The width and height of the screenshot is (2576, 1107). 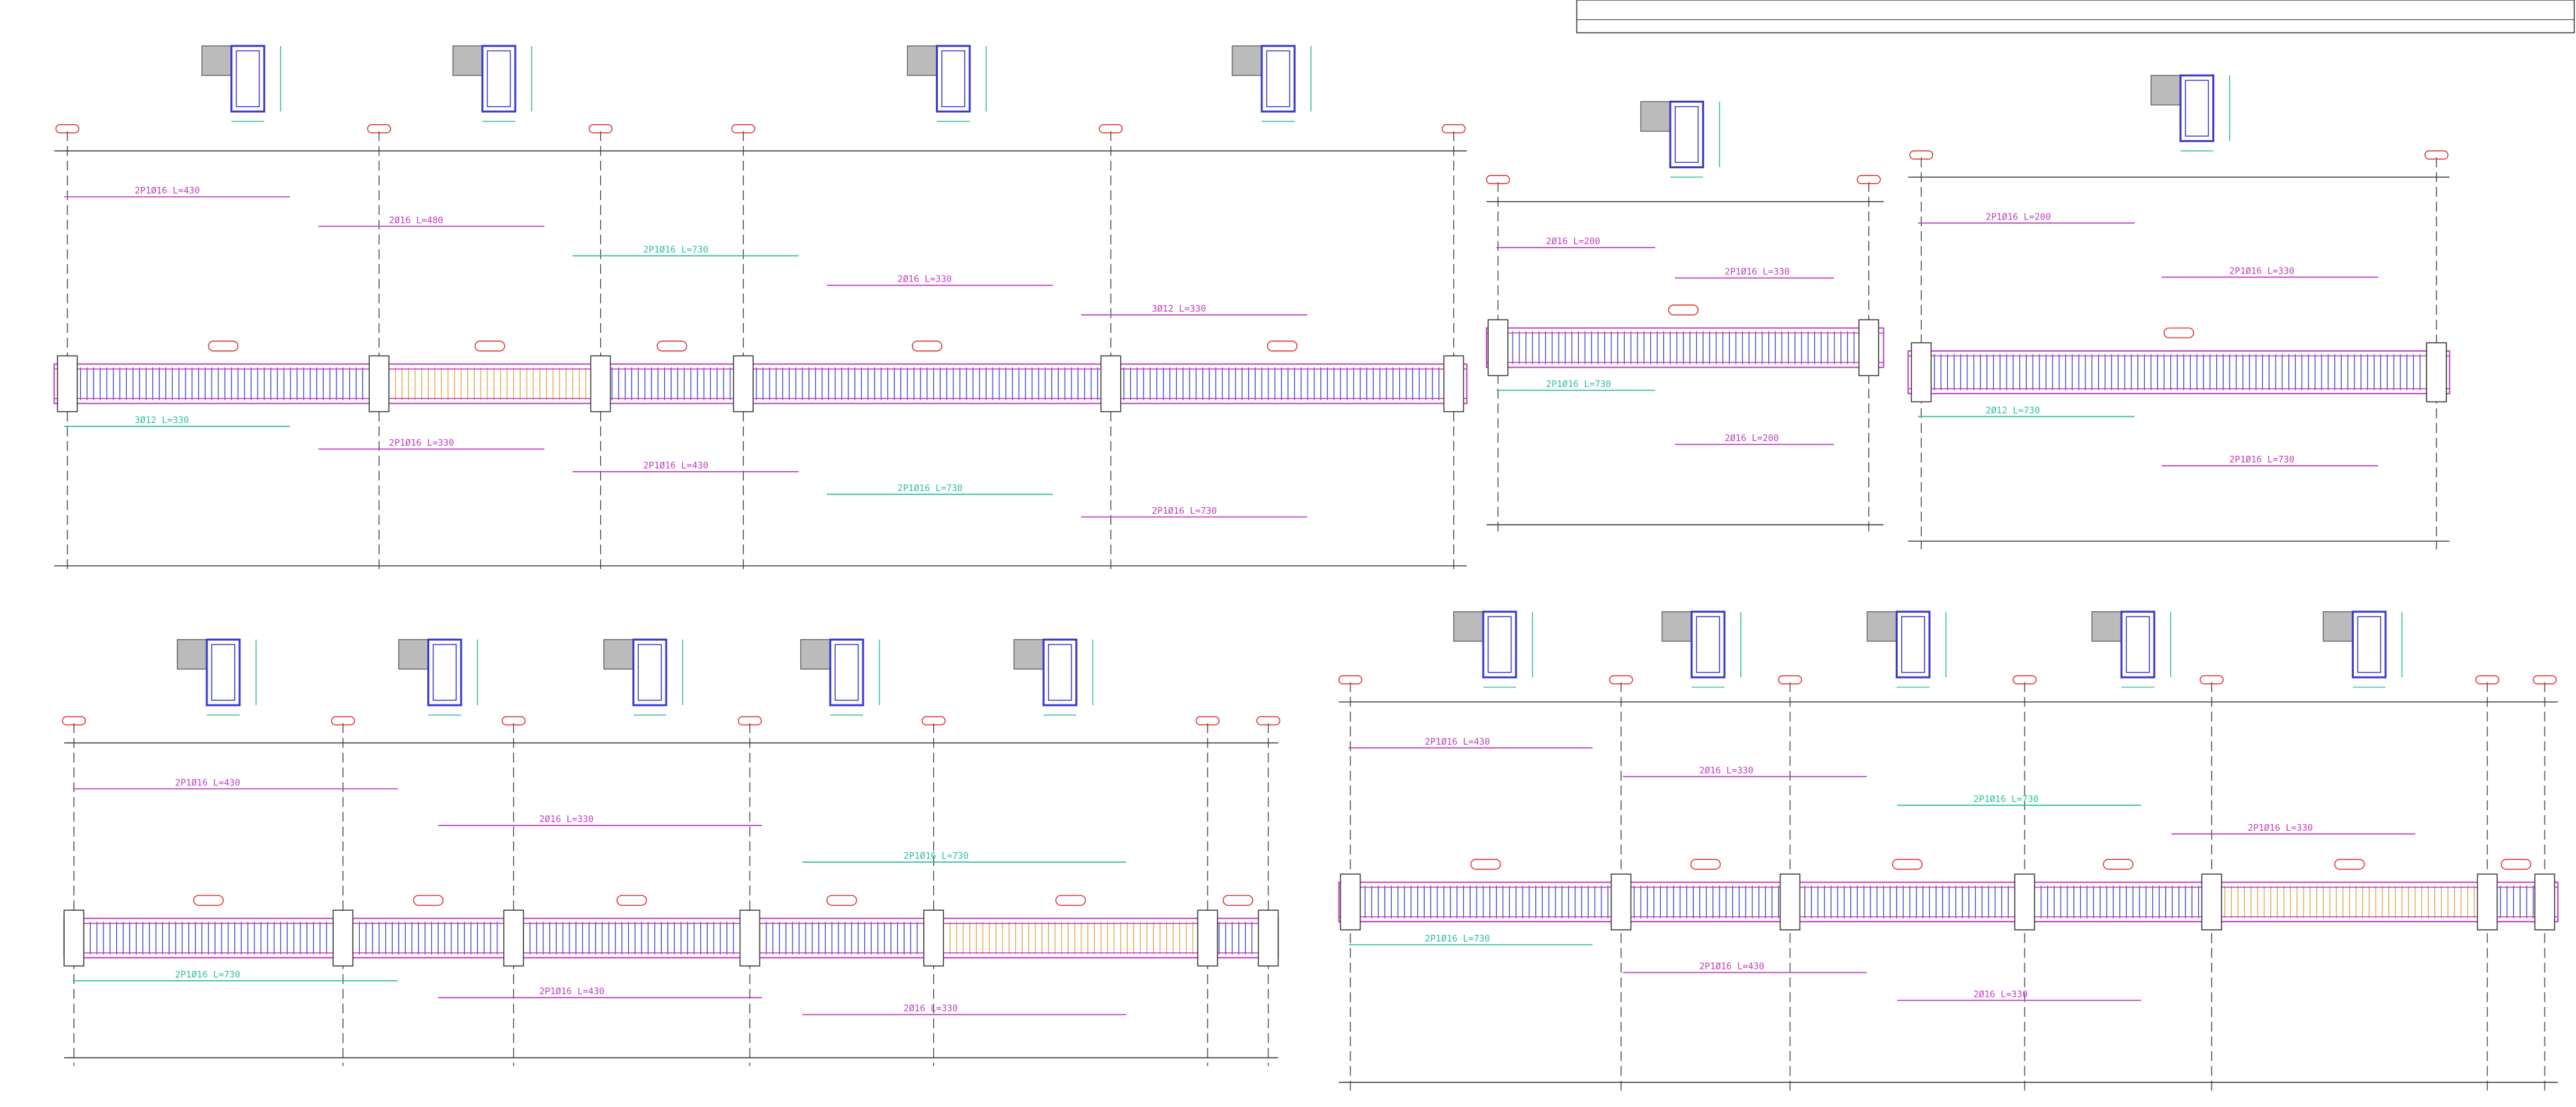 I want to click on rebar-label: 2Ø16 L=330, so click(x=931, y=1009).